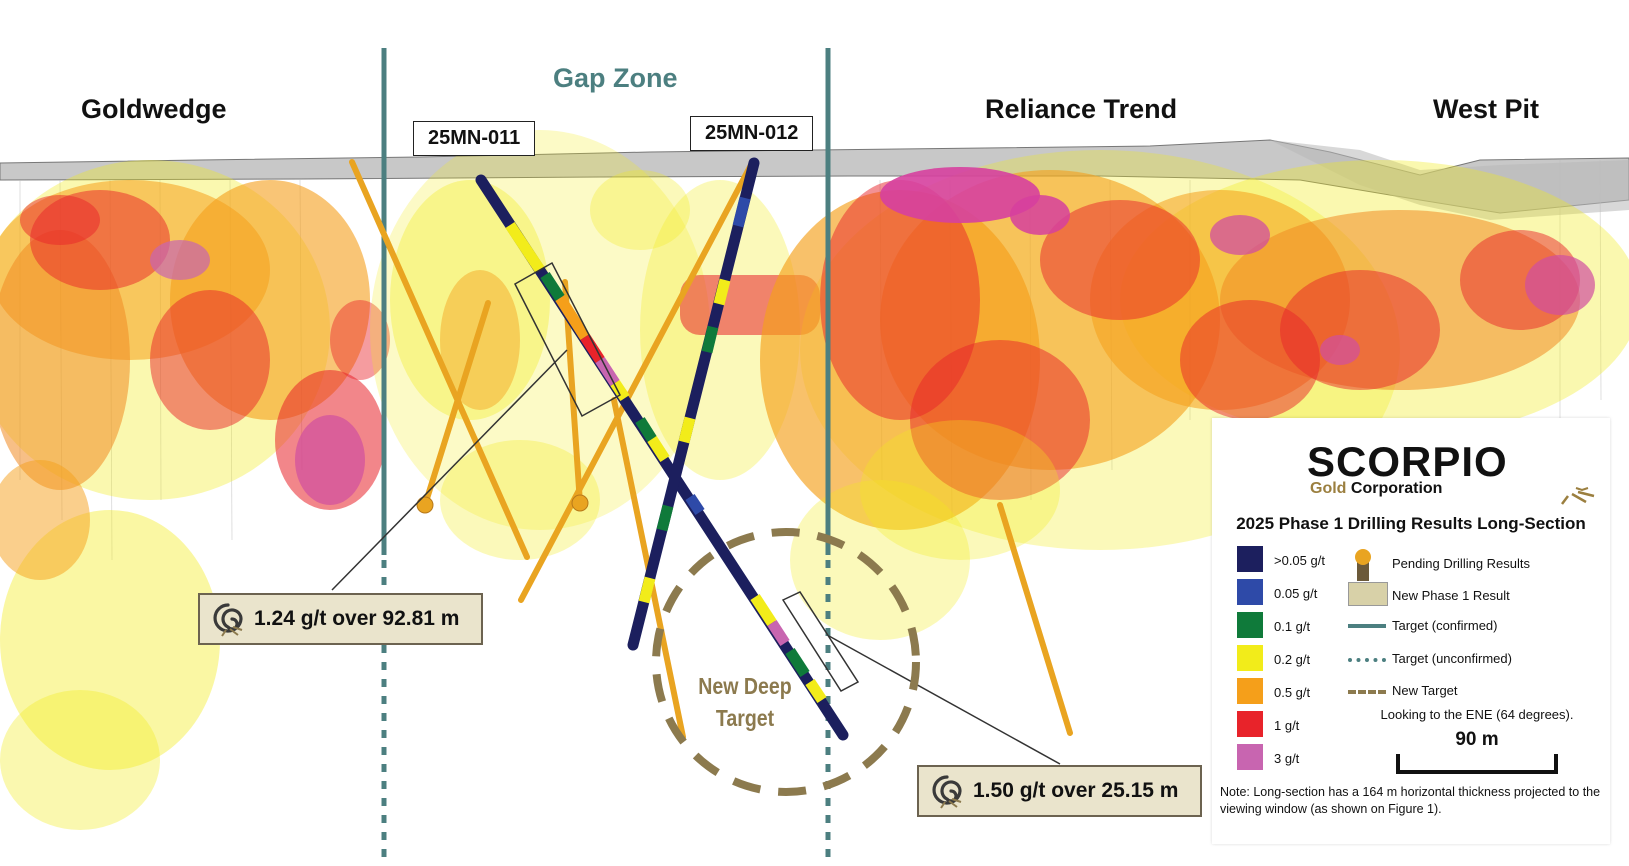 The height and width of the screenshot is (866, 1629). I want to click on zone-label-west-pit: West Pit, so click(1486, 109).